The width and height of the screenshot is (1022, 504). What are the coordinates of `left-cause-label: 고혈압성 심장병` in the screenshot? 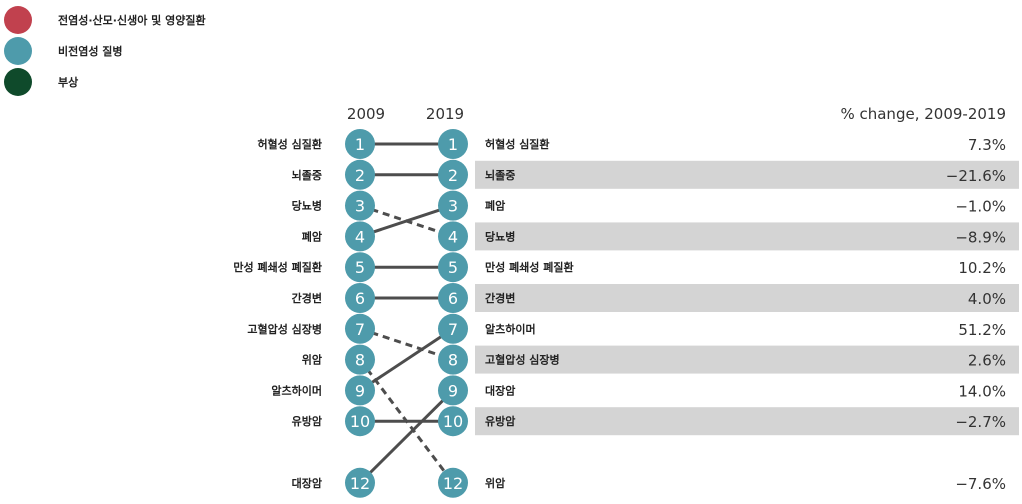 It's located at (284, 329).